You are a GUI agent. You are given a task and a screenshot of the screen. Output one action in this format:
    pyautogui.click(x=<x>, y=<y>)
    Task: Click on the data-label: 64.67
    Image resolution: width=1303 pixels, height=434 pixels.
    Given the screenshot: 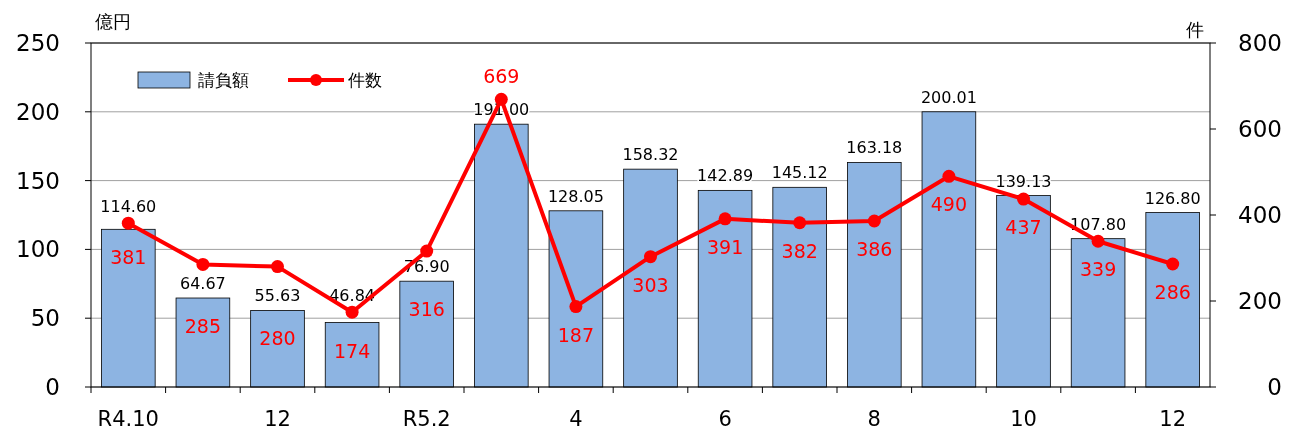 What is the action you would take?
    pyautogui.click(x=202, y=284)
    